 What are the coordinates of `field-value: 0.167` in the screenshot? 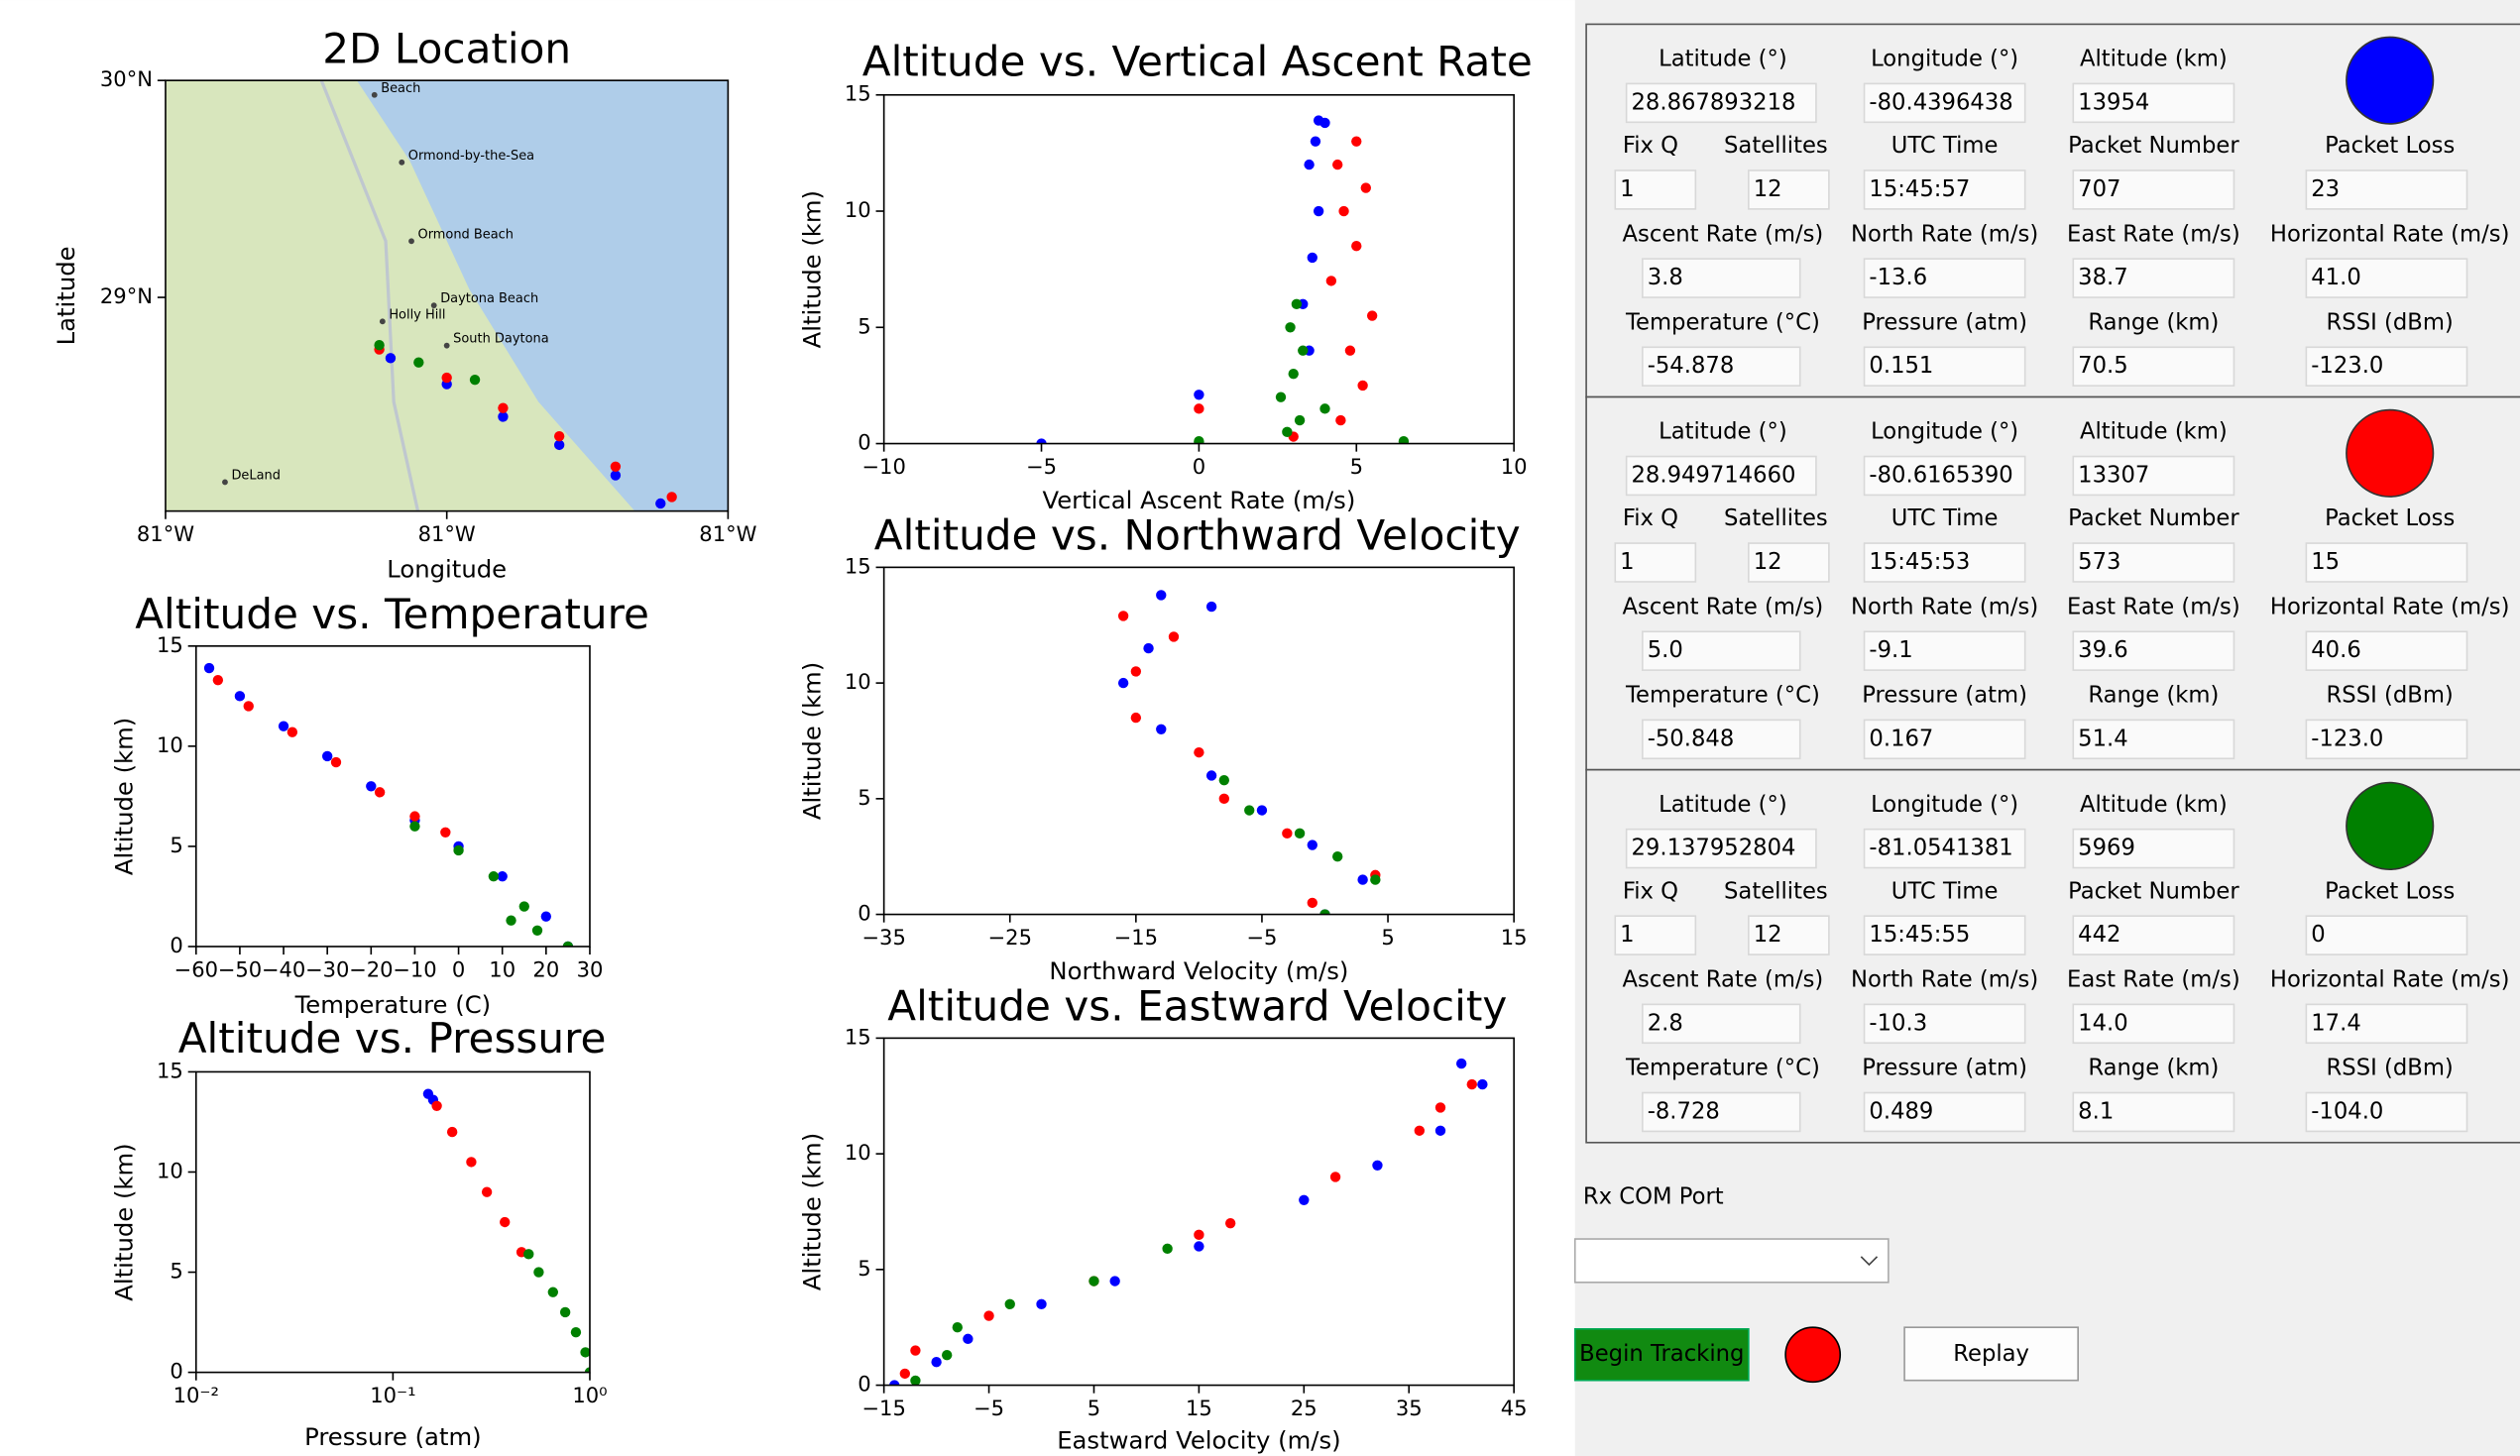 It's located at (1901, 738).